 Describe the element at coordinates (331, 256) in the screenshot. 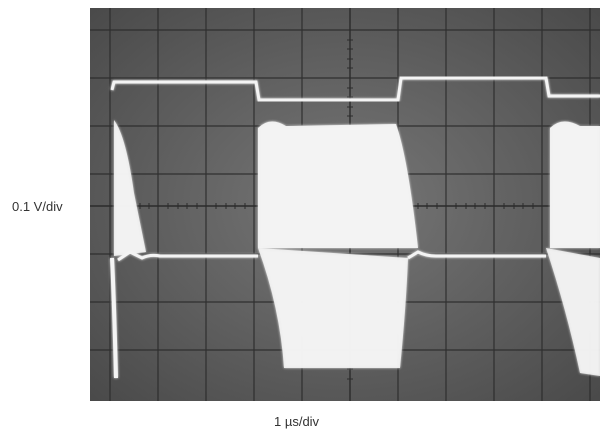

I see `baseline-trace` at that location.